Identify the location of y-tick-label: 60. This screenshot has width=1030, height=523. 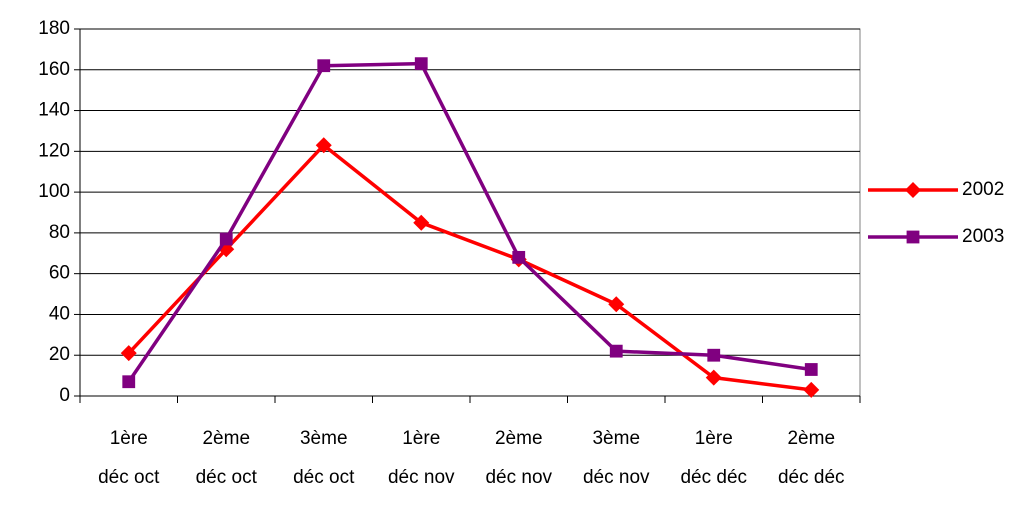
(59, 273).